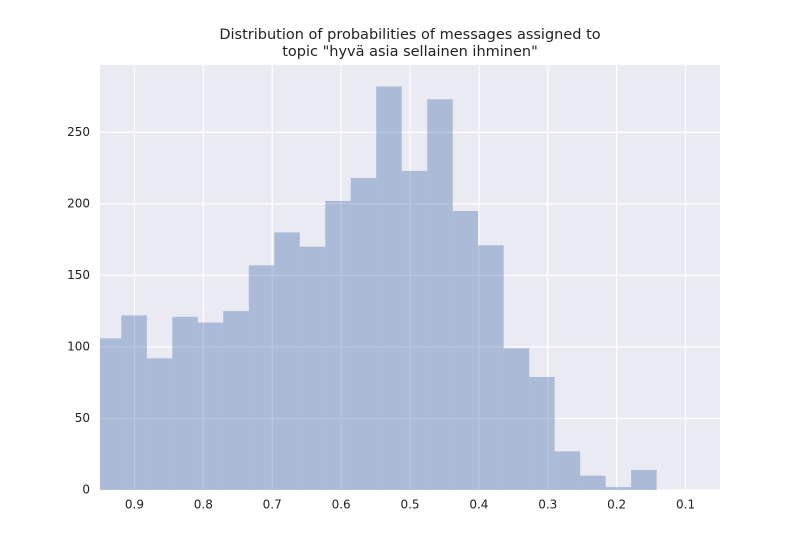 This screenshot has height=550, width=800. What do you see at coordinates (478, 505) in the screenshot?
I see `x-tick-label: 0.4` at bounding box center [478, 505].